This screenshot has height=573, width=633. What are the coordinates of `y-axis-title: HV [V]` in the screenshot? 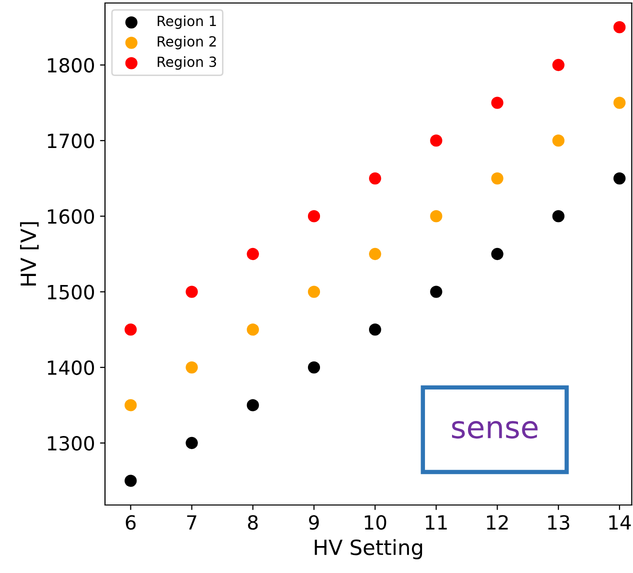 It's located at (29, 254).